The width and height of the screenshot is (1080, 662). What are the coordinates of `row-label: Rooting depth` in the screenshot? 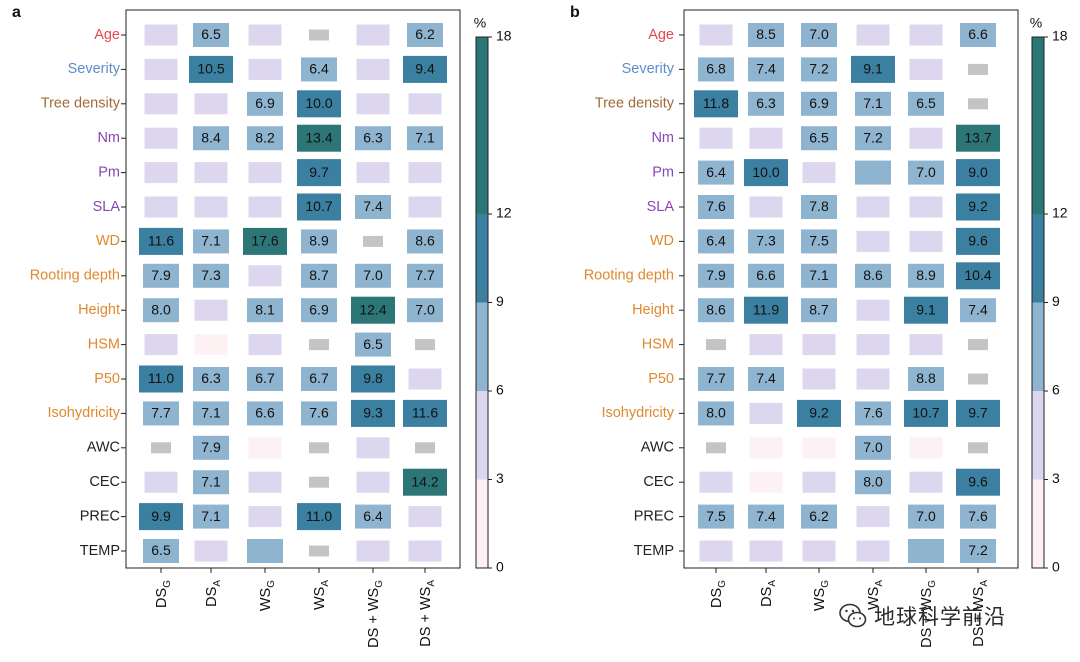 It's located at (75, 276).